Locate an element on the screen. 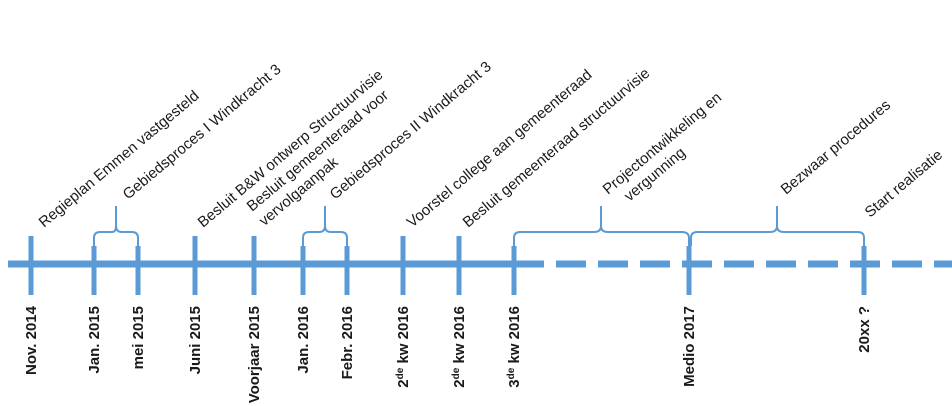 The width and height of the screenshot is (952, 406). timeline-ticks is located at coordinates (447, 265).